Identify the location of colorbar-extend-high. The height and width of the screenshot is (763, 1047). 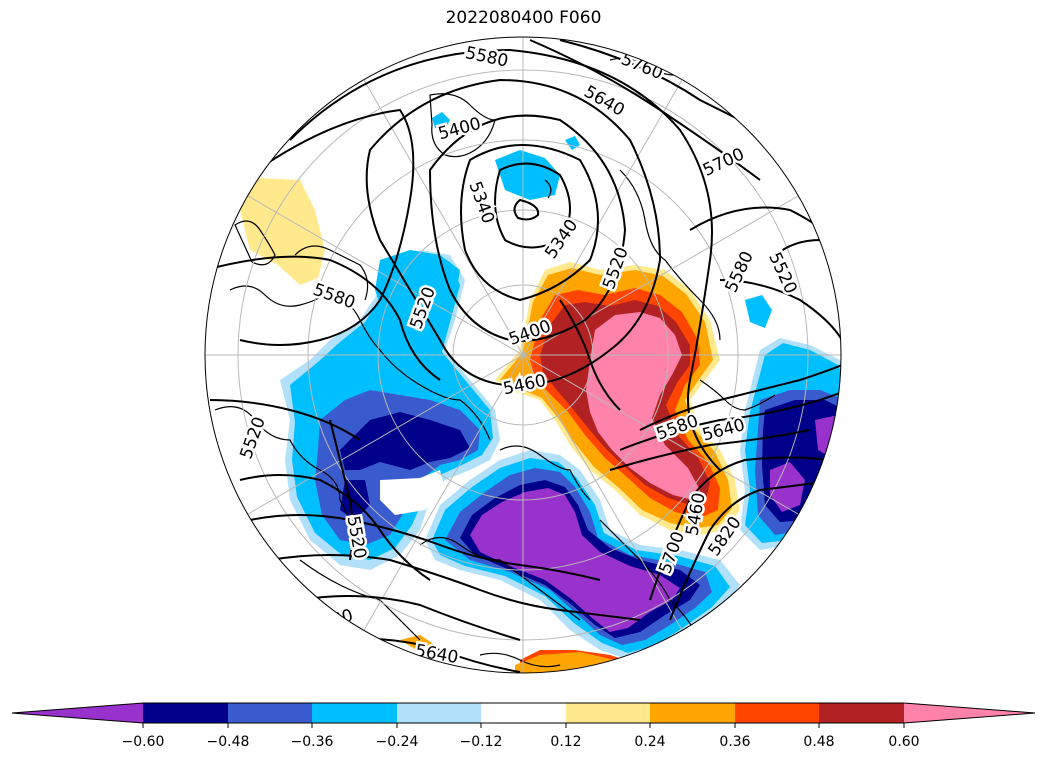
(969, 713).